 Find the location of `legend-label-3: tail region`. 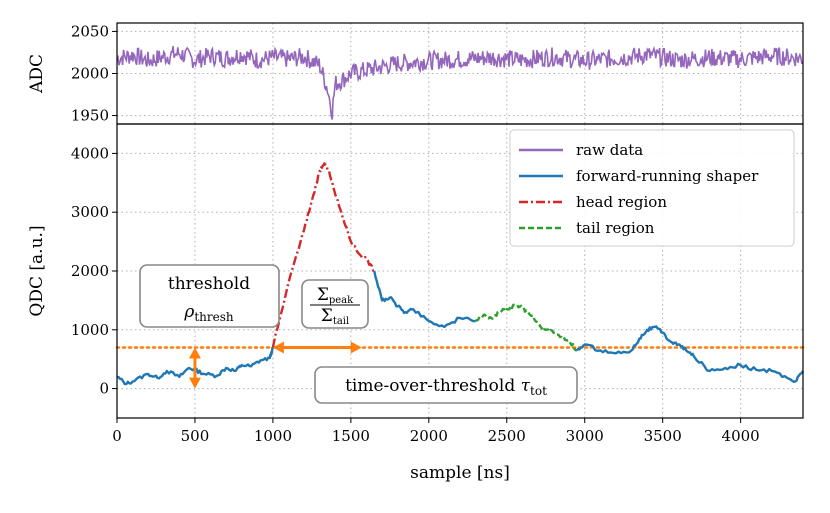

legend-label-3: tail region is located at coordinates (615, 228).